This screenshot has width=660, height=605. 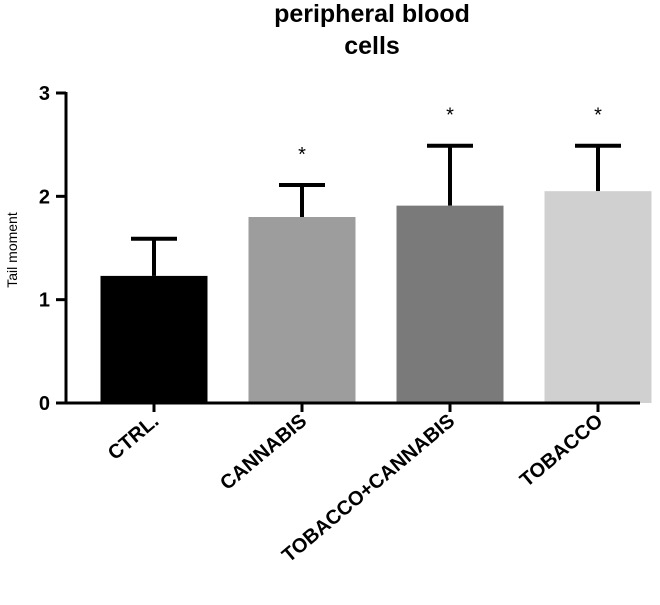 I want to click on x-tick-label-2: TOBACCO+CANNABIS, so click(x=368, y=488).